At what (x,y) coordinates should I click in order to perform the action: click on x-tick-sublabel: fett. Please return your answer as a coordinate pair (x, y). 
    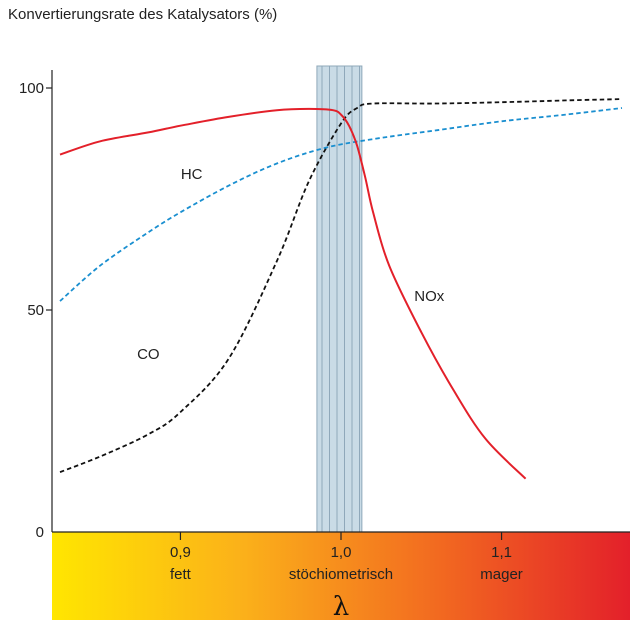
    Looking at the image, I should click on (181, 574).